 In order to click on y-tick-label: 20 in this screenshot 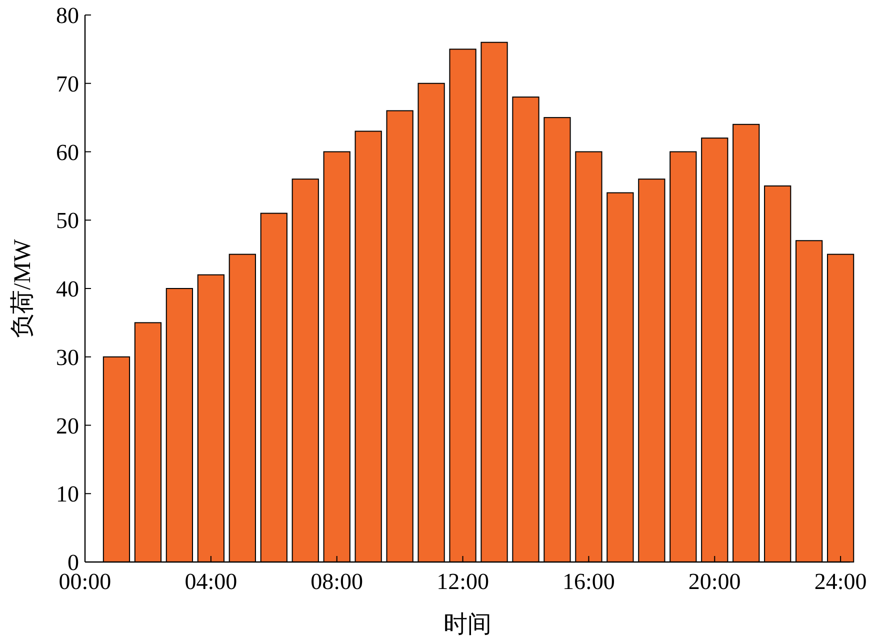, I will do `click(67, 425)`.